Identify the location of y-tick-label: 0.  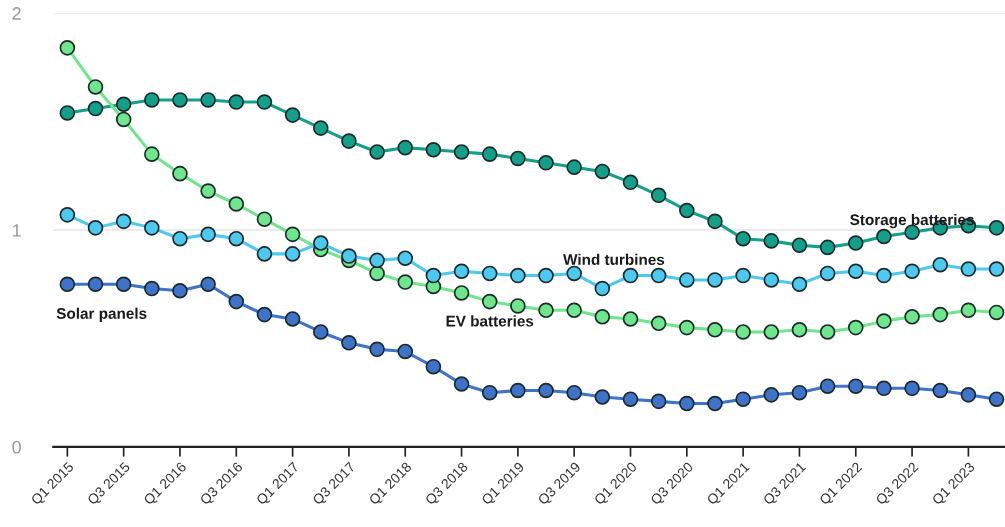
(16, 447).